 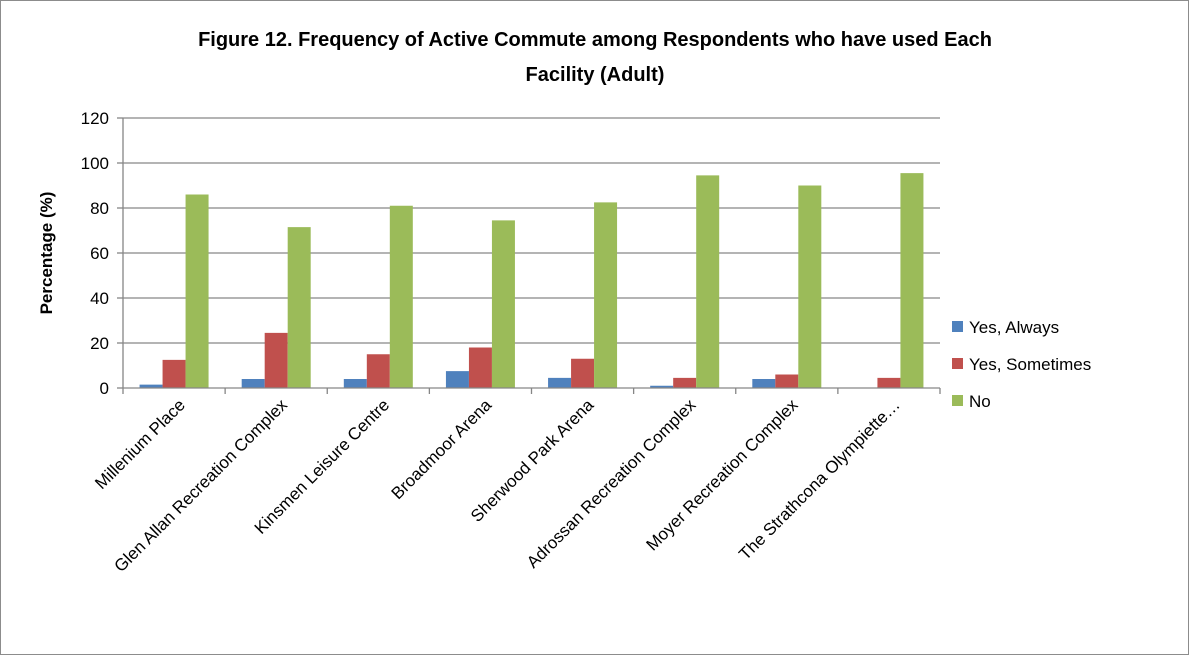 I want to click on x-tick-label: Millenium Place, so click(x=140, y=444).